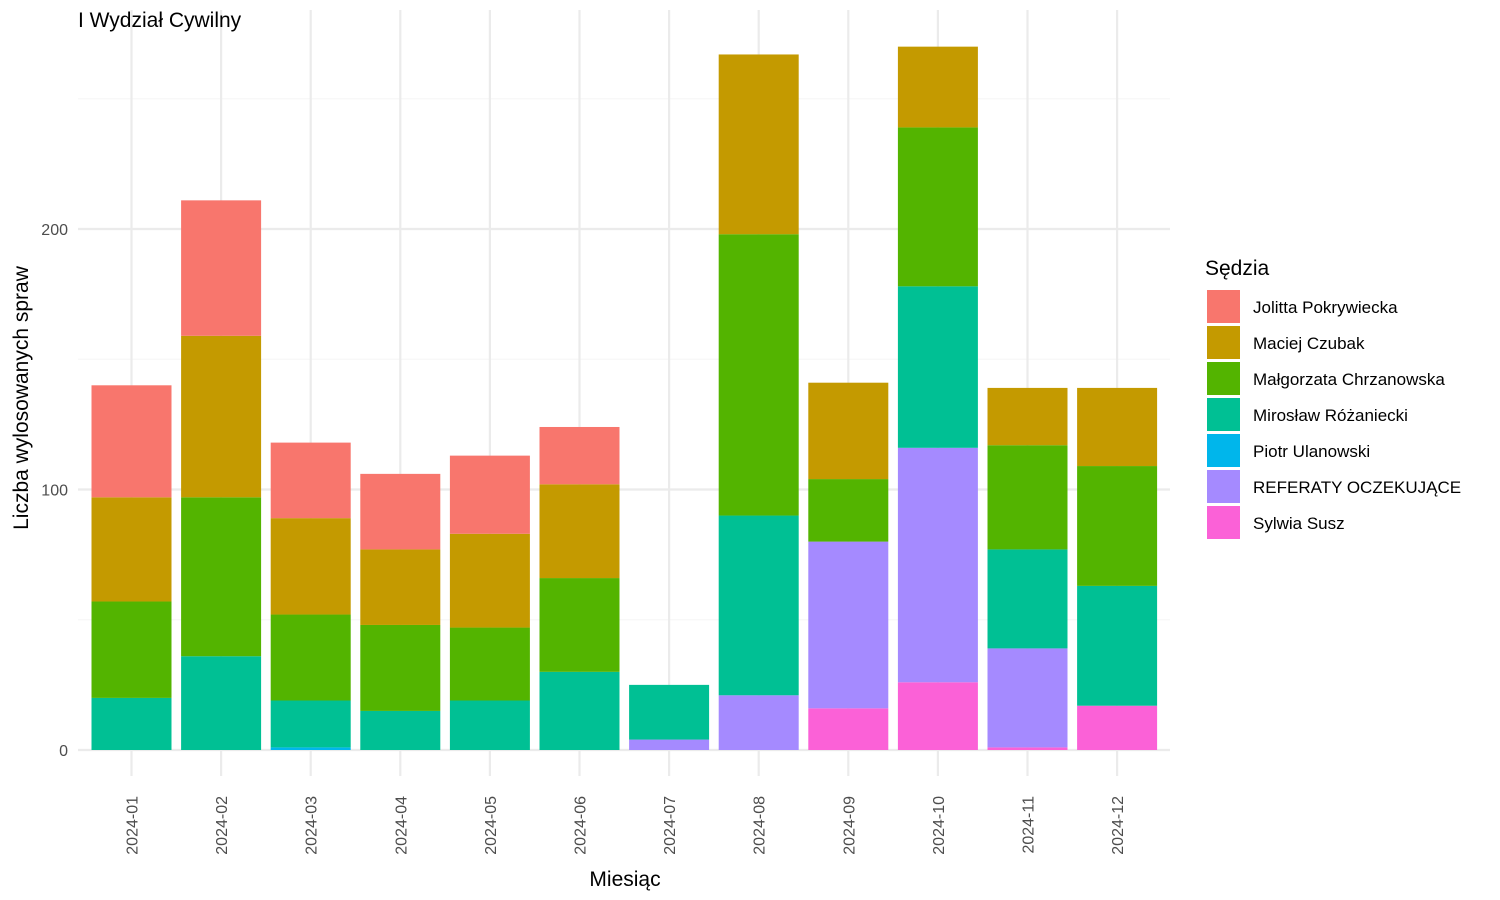 The height and width of the screenshot is (900, 1500). I want to click on x-tick-label: 2024-02, so click(222, 825).